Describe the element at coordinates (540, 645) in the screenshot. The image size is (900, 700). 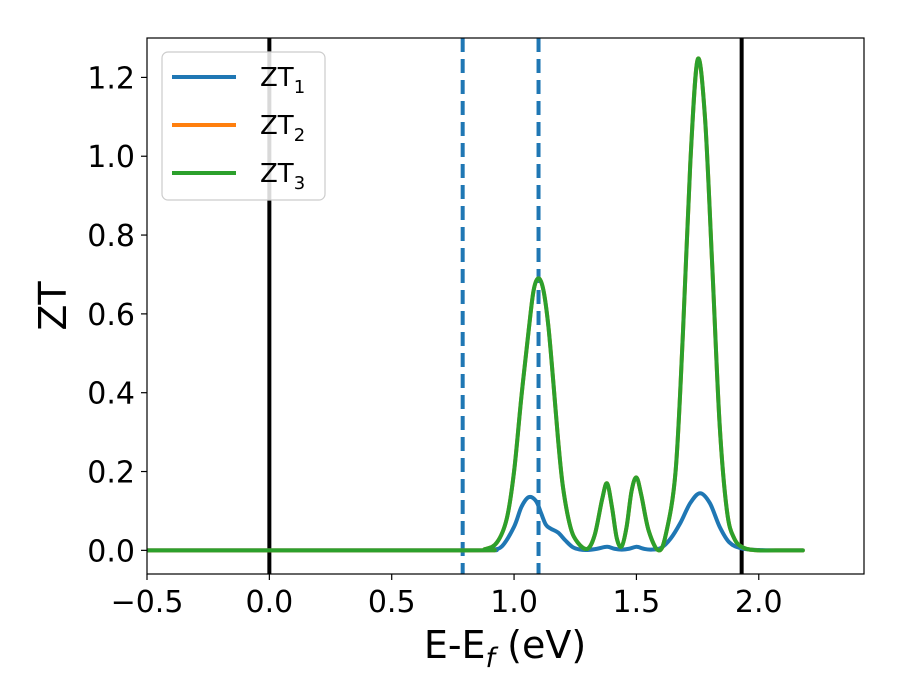
I see `x-axis-label-tail: (eV)` at that location.